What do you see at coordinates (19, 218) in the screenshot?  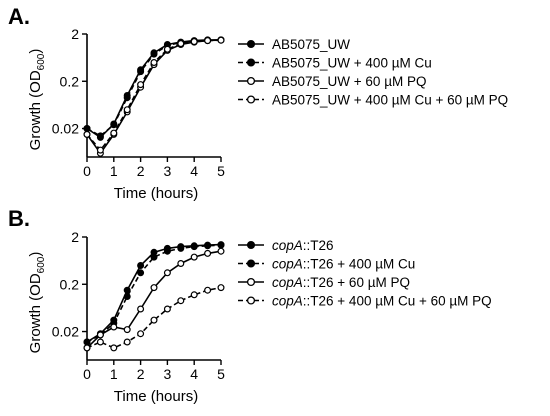 I see `panel-label: B.` at bounding box center [19, 218].